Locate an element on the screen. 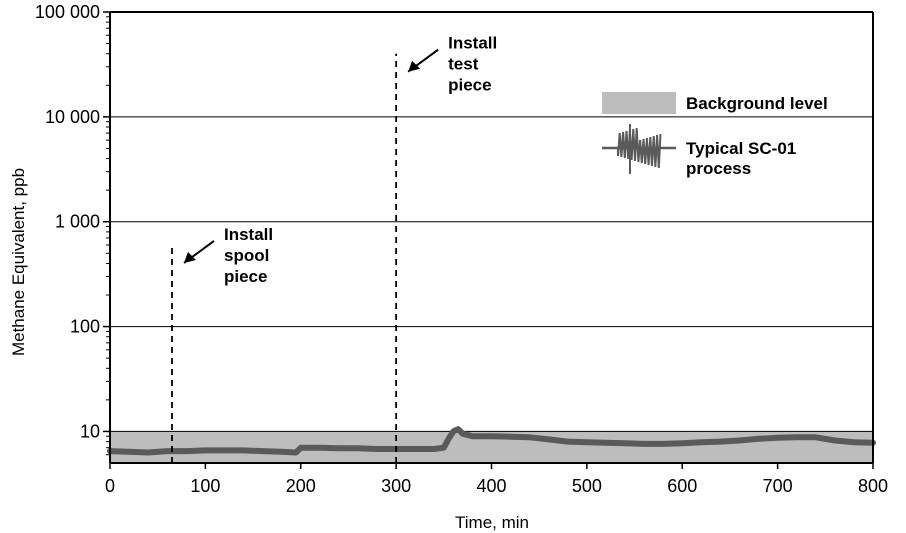  marker-label-0-line-1: spool is located at coordinates (246, 255).